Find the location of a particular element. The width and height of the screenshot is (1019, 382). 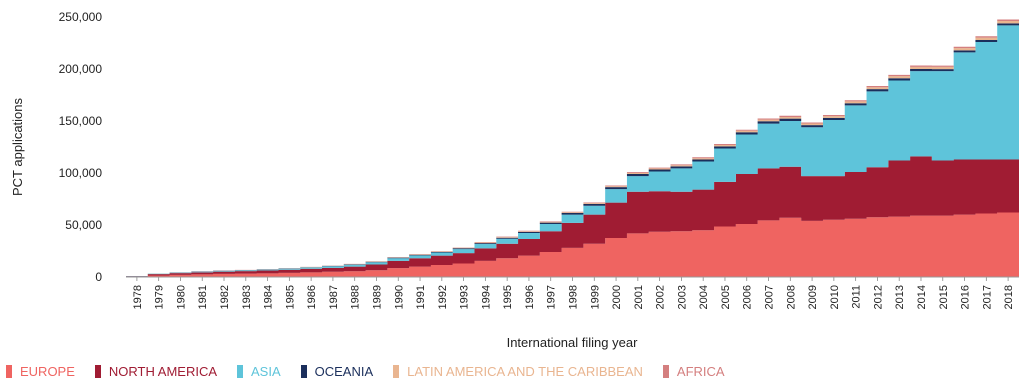

legend-item: OCEANIA is located at coordinates (337, 371).